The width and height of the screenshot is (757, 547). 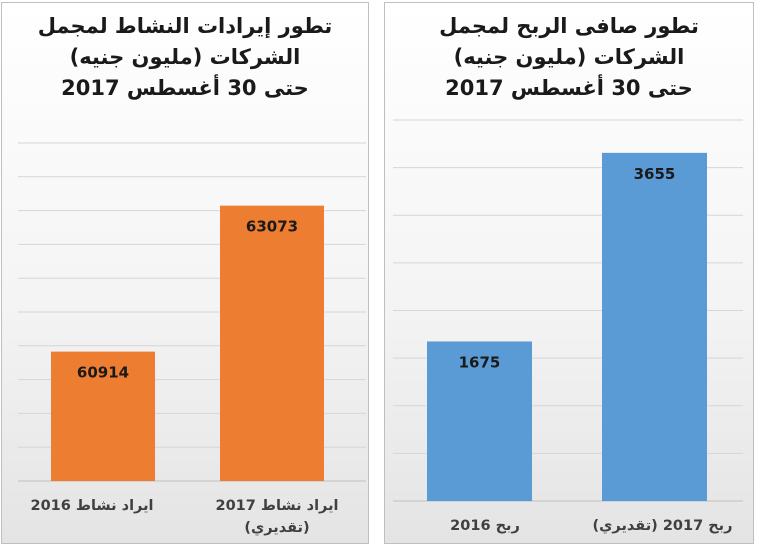 What do you see at coordinates (655, 174) in the screenshot?
I see `profit-data-label-1: 3655` at bounding box center [655, 174].